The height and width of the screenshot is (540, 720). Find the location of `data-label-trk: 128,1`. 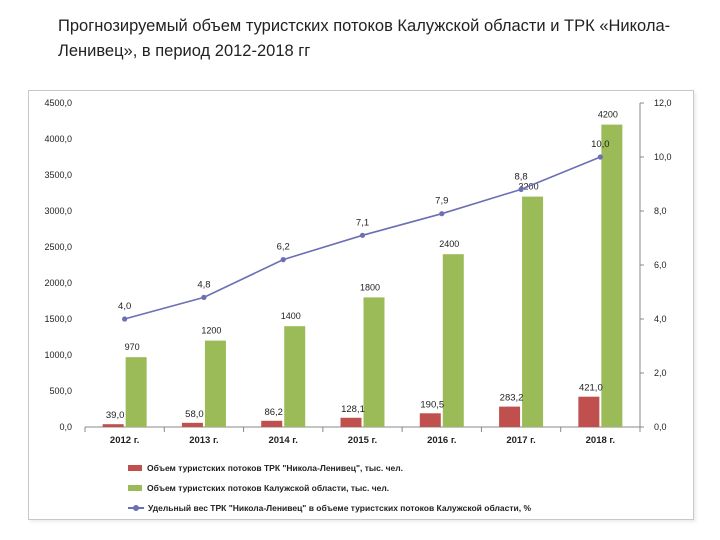

data-label-trk: 128,1 is located at coordinates (353, 409).